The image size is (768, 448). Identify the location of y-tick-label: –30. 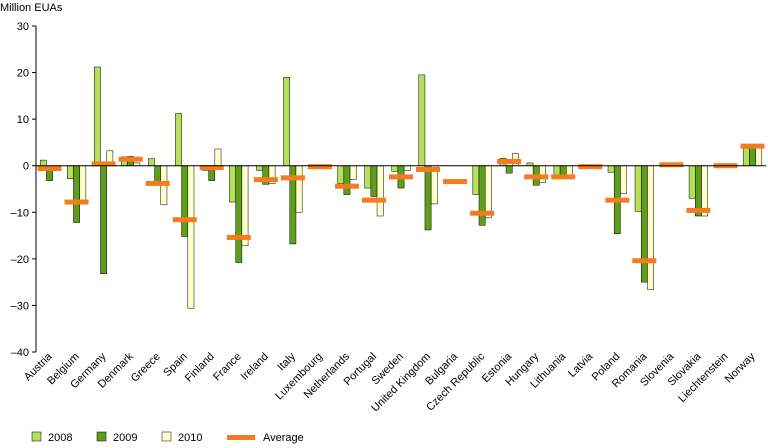
(20, 306).